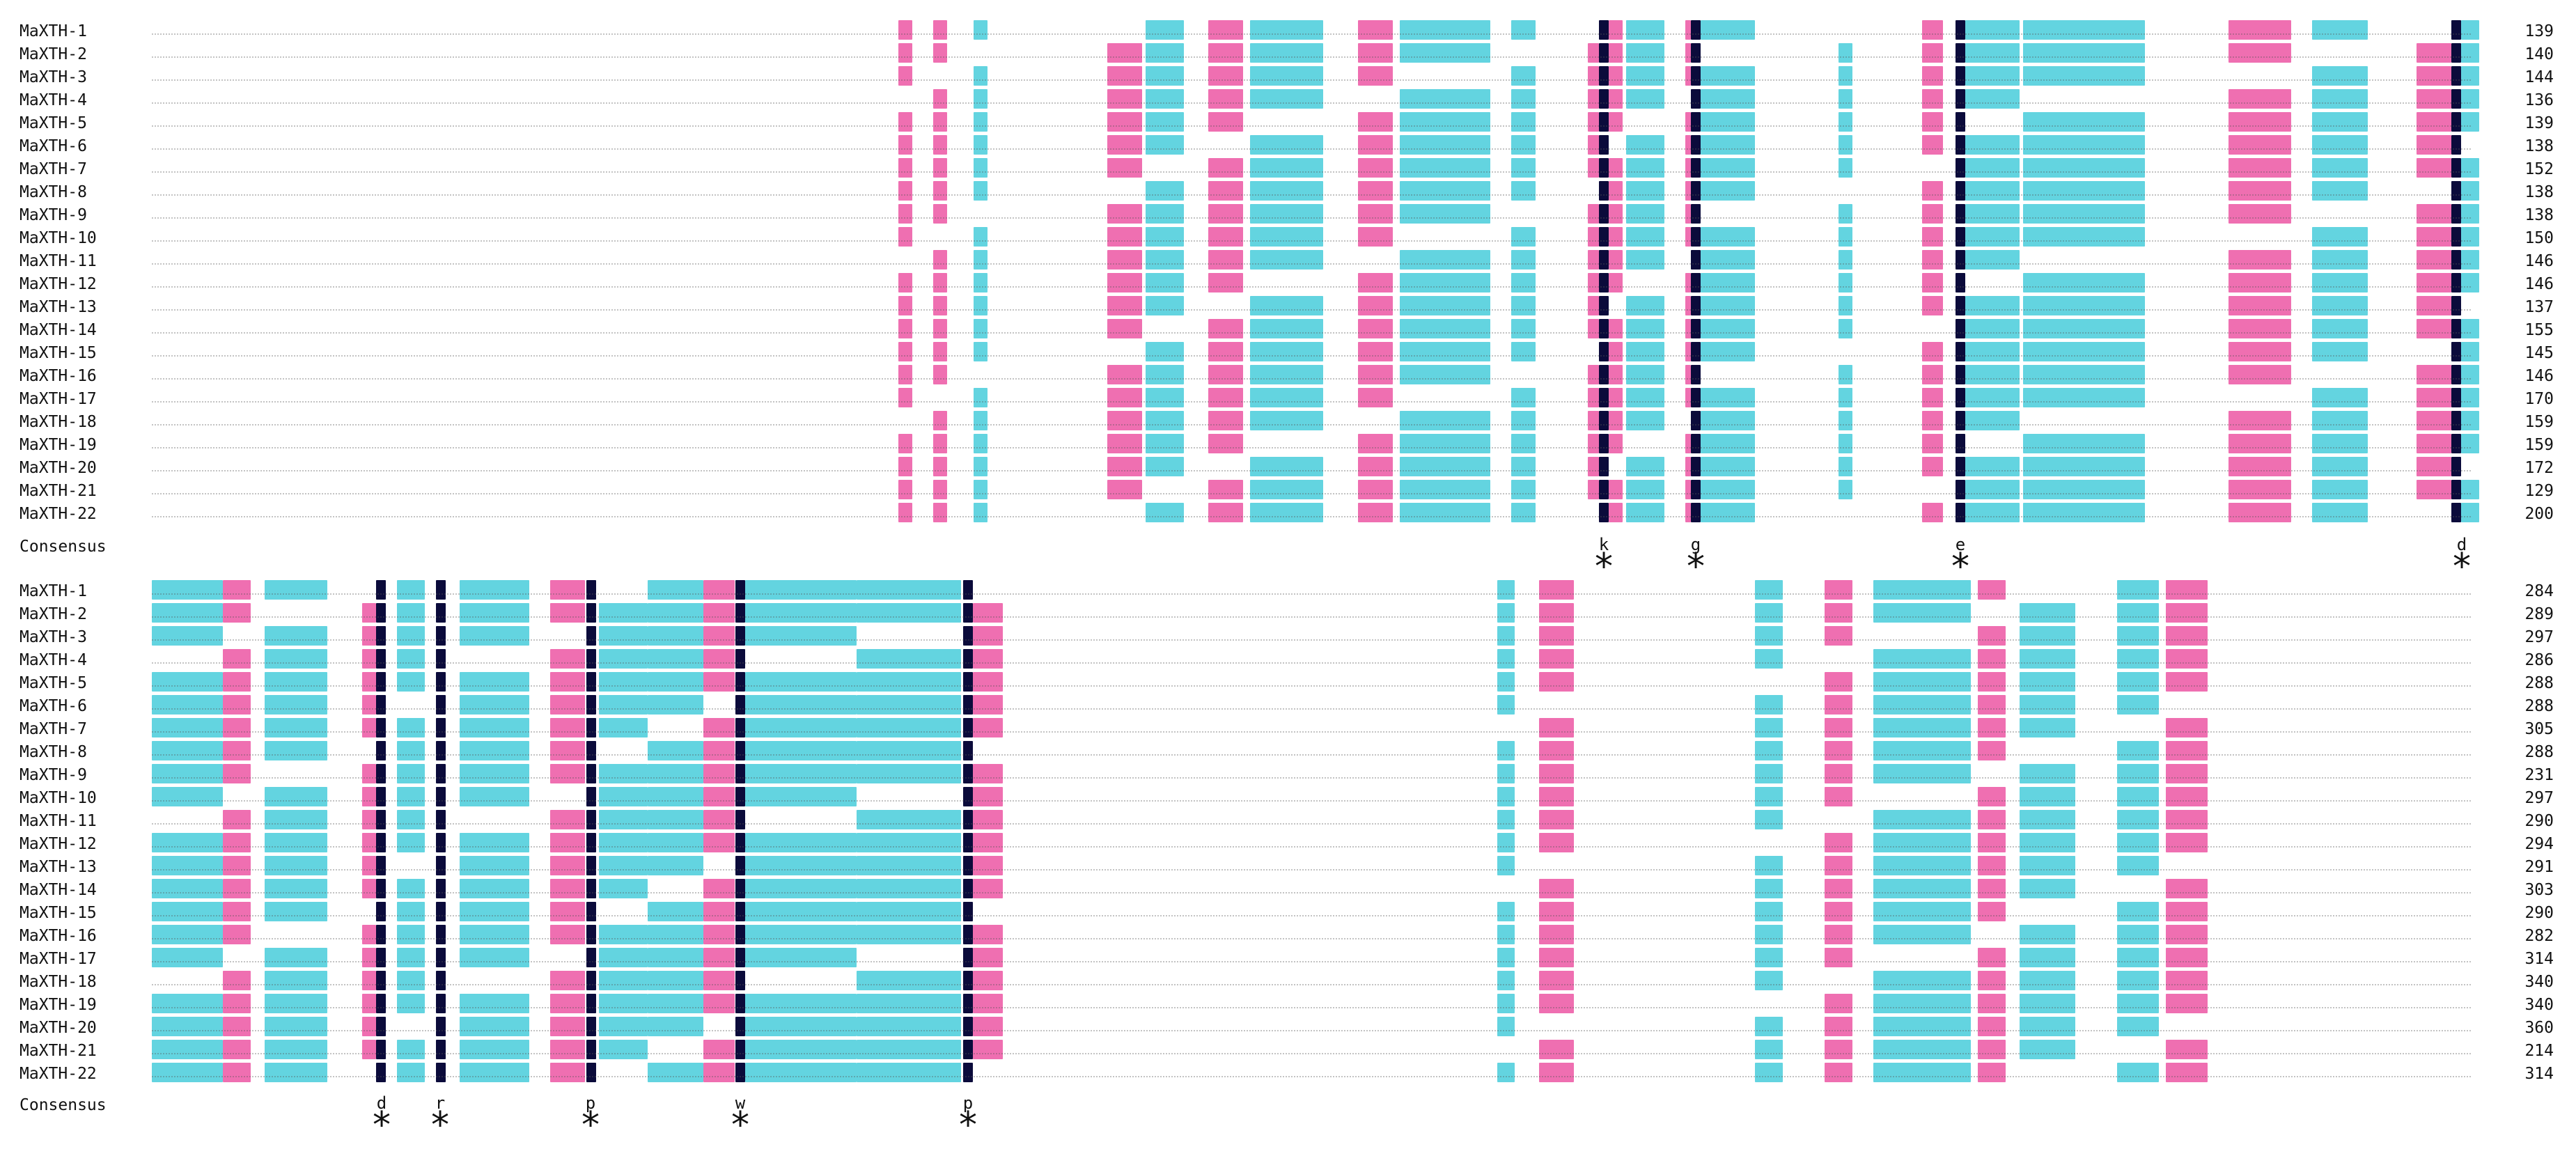  I want to click on residue-count: 340, so click(2539, 982).